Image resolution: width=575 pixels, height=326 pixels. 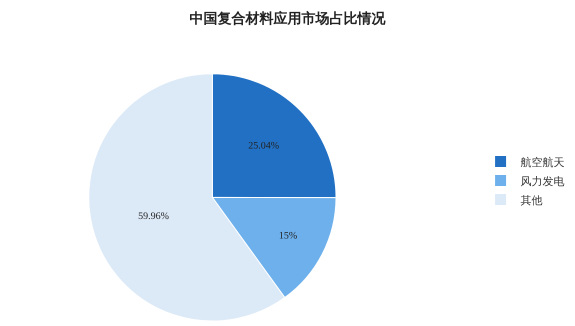 I want to click on chart-title: 中国复合材料应用市场占比情况, so click(x=288, y=18).